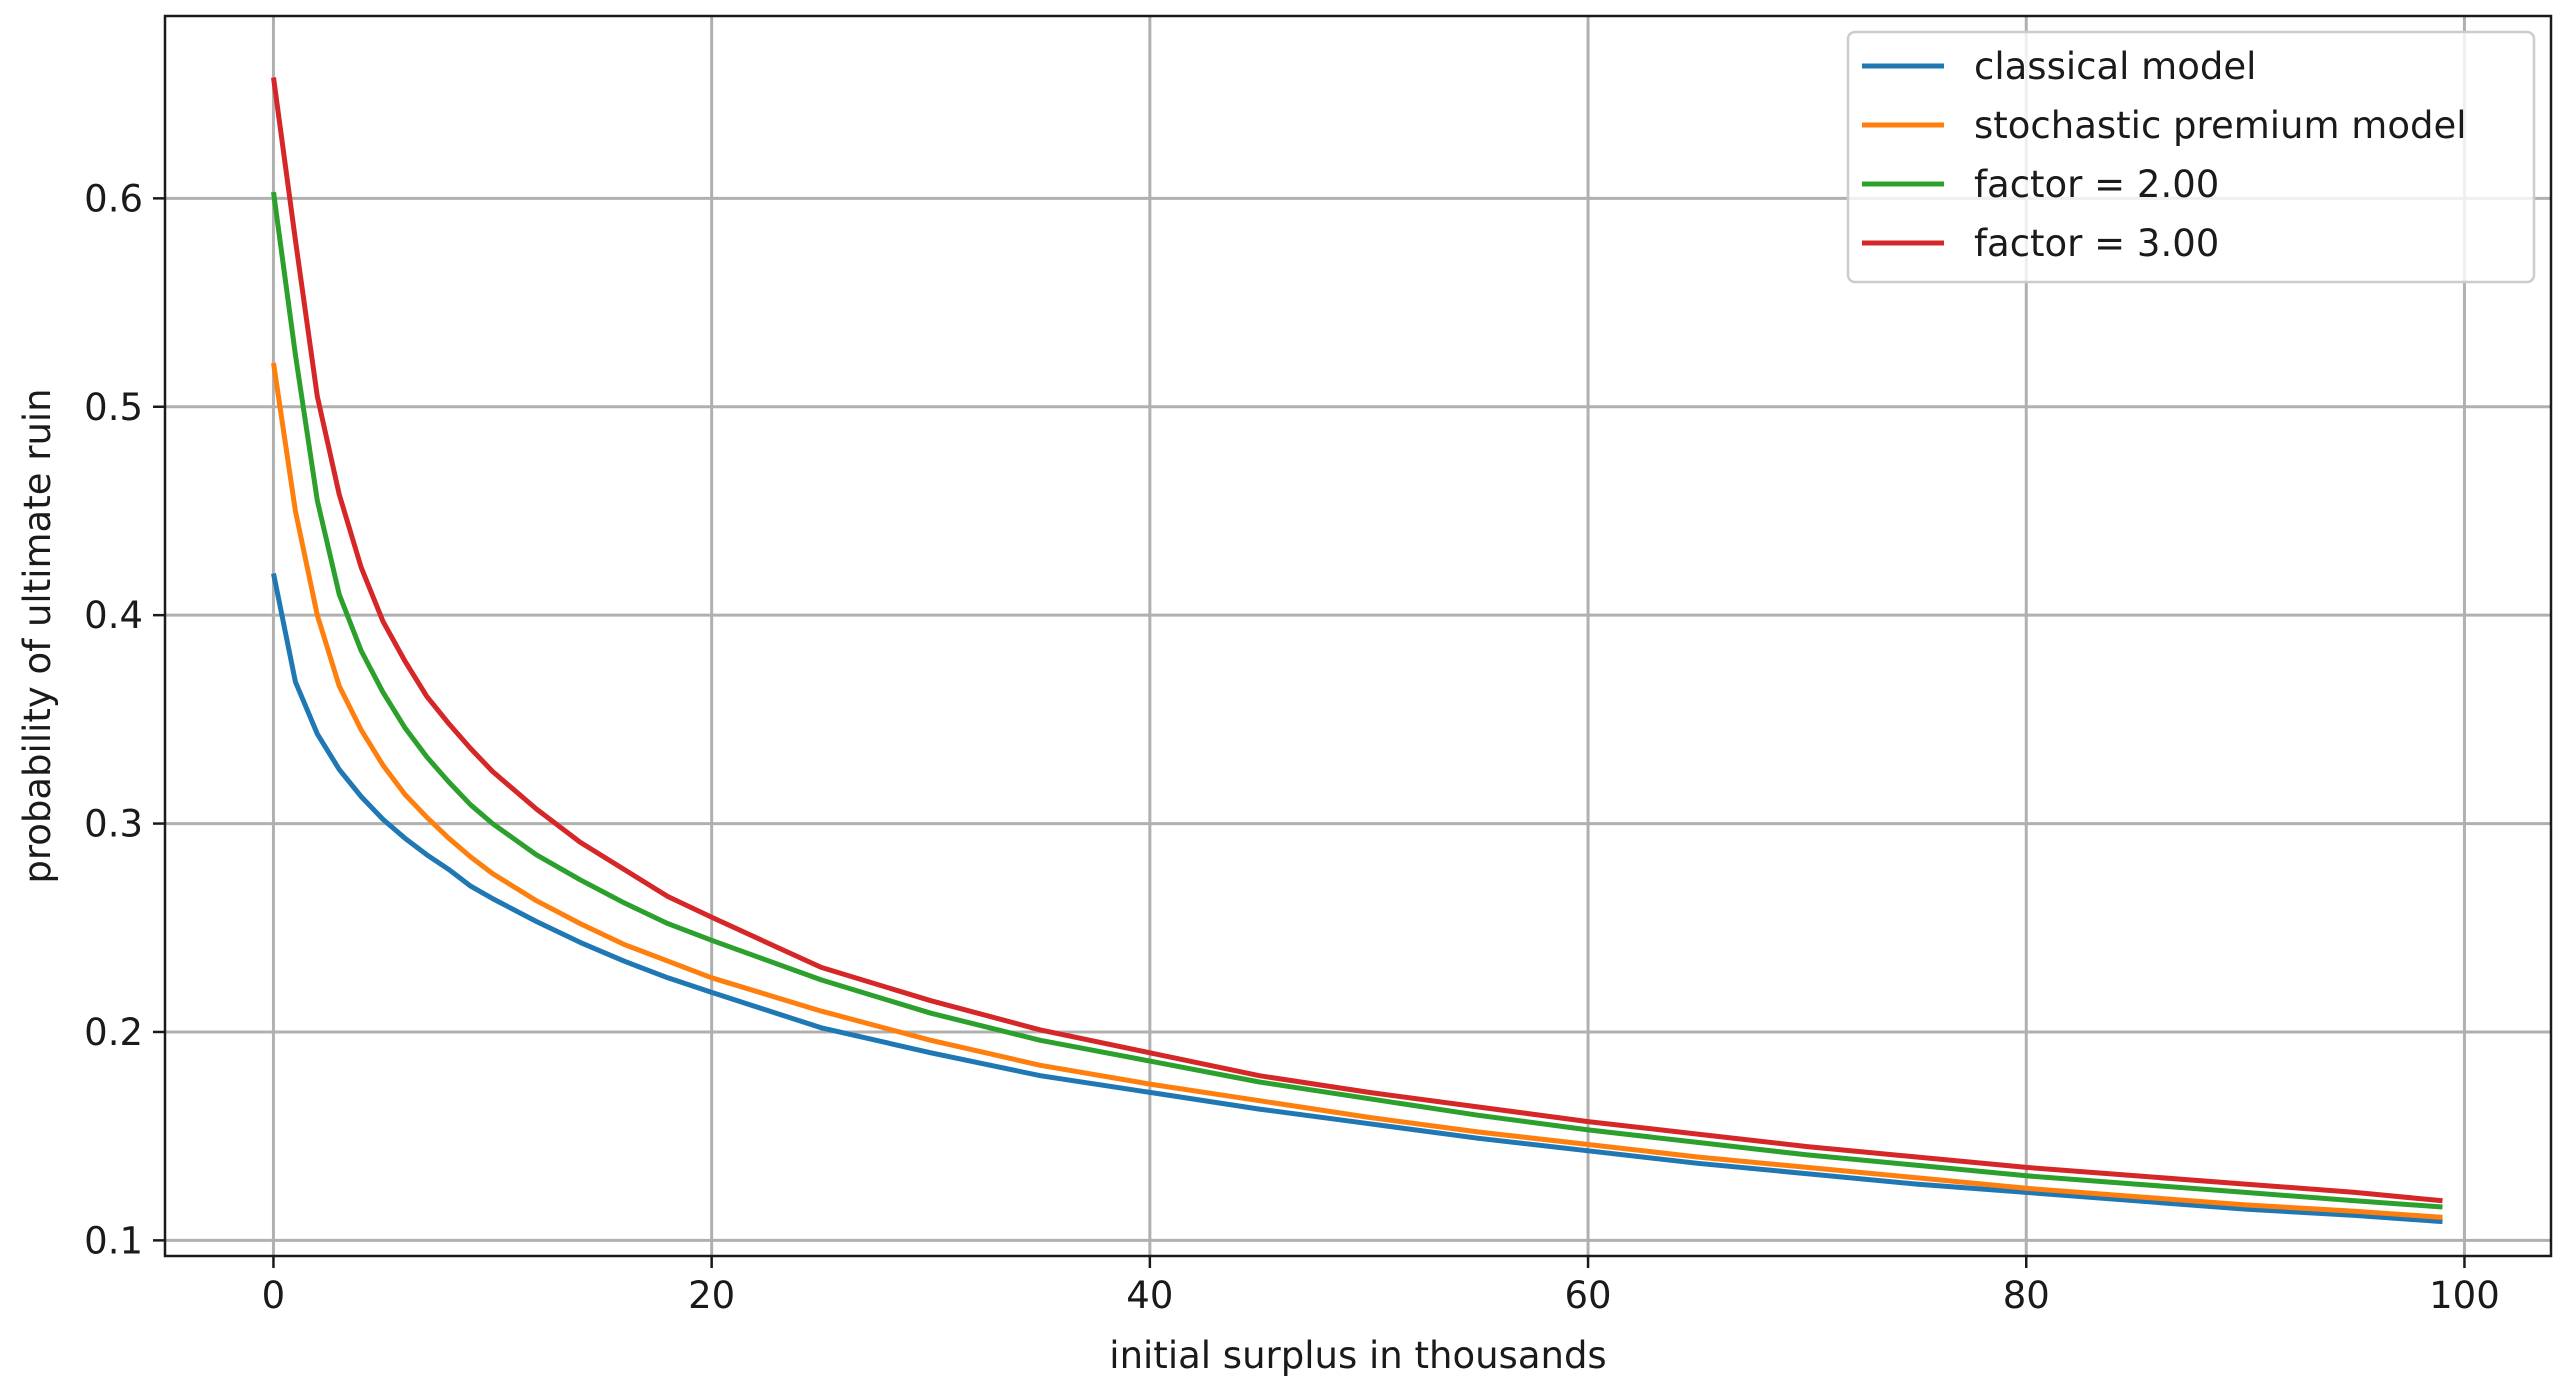 The width and height of the screenshot is (2562, 1391). Describe the element at coordinates (274, 1295) in the screenshot. I see `x-tick-label: 0` at that location.